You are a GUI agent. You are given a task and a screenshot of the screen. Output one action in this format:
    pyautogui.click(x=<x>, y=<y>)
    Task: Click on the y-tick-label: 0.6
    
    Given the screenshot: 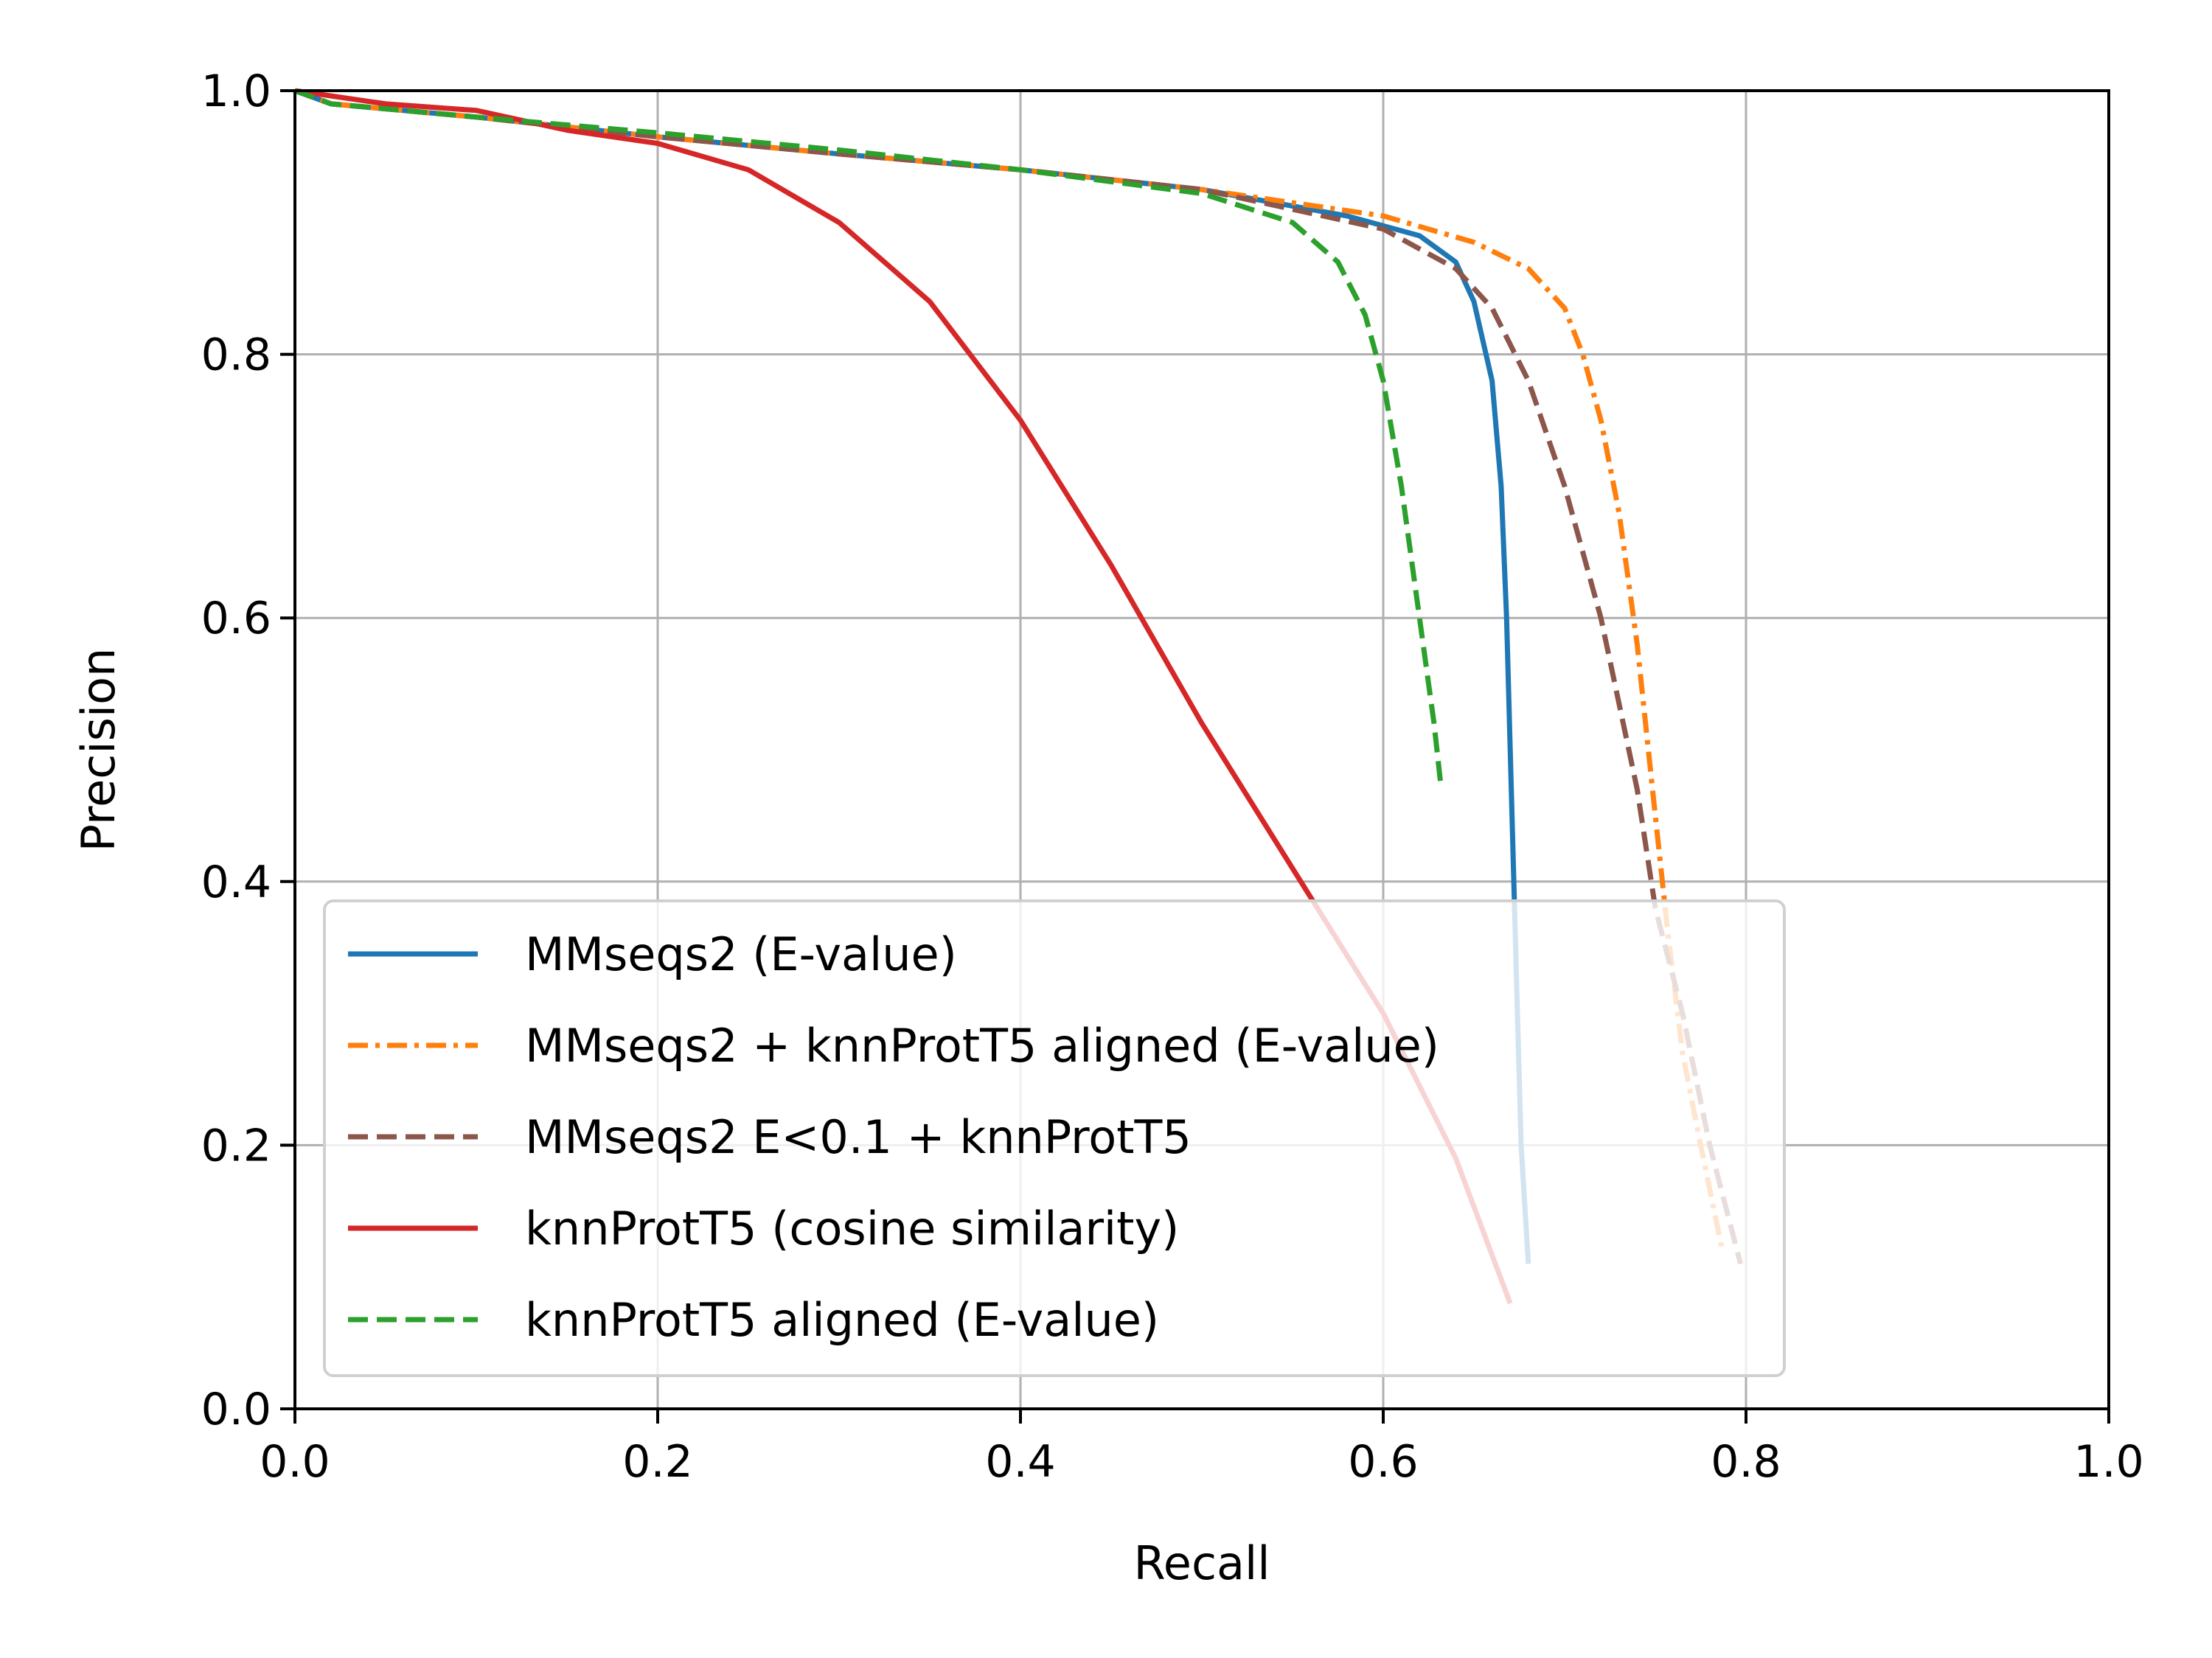 What is the action you would take?
    pyautogui.click(x=236, y=618)
    